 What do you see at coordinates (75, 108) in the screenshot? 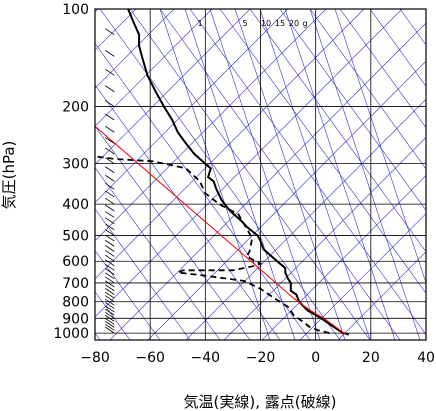
I see `y-tick-label: 200` at bounding box center [75, 108].